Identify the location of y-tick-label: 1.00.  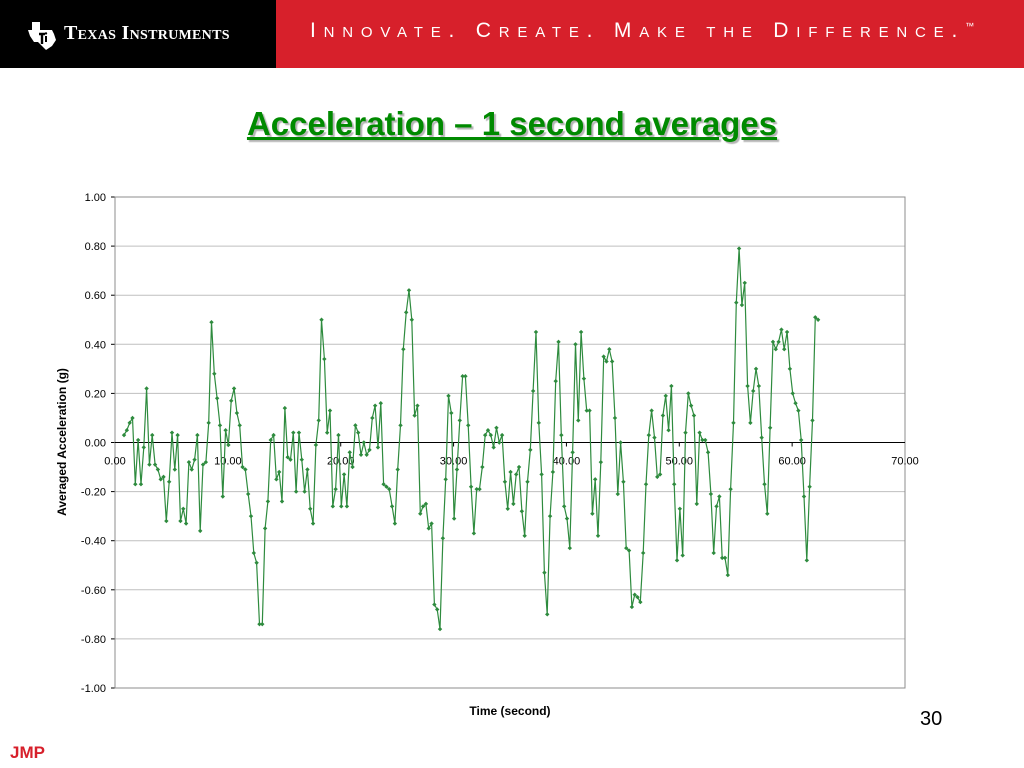
(95, 198).